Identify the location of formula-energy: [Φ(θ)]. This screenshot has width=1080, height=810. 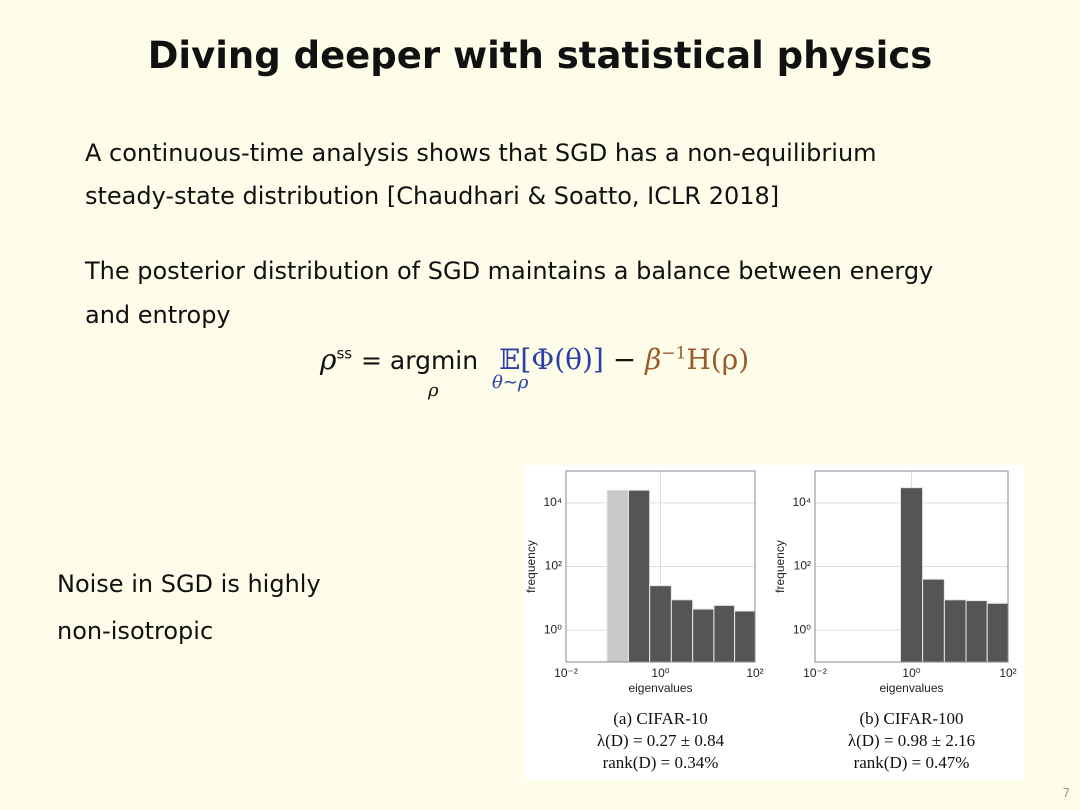
(562, 359).